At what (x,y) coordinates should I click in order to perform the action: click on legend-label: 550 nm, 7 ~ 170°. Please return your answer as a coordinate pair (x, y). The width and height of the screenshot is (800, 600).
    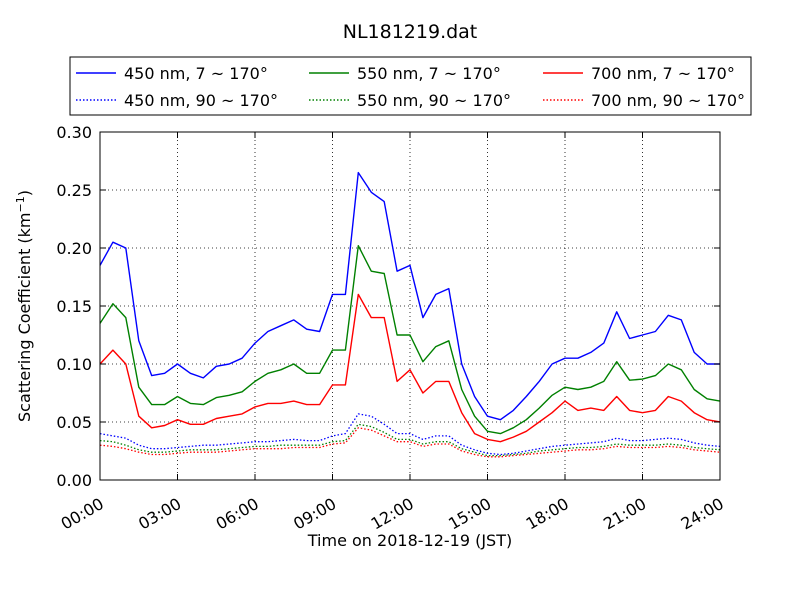
    Looking at the image, I should click on (429, 73).